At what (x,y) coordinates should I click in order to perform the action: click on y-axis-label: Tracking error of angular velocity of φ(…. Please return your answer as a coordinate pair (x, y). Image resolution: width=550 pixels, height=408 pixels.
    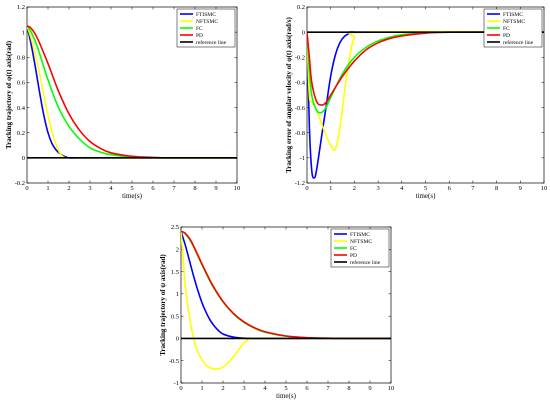
    Looking at the image, I should click on (289, 94).